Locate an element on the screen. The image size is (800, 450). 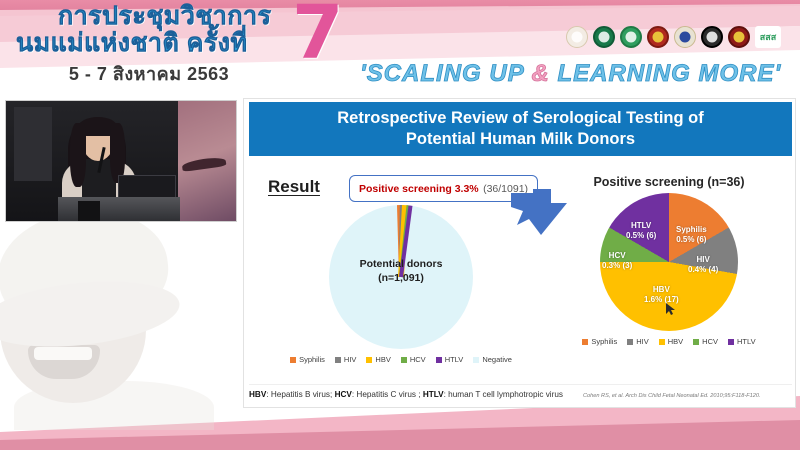
conference-title-line1: การประชุมวิชาการ is located at coordinates (165, 16).